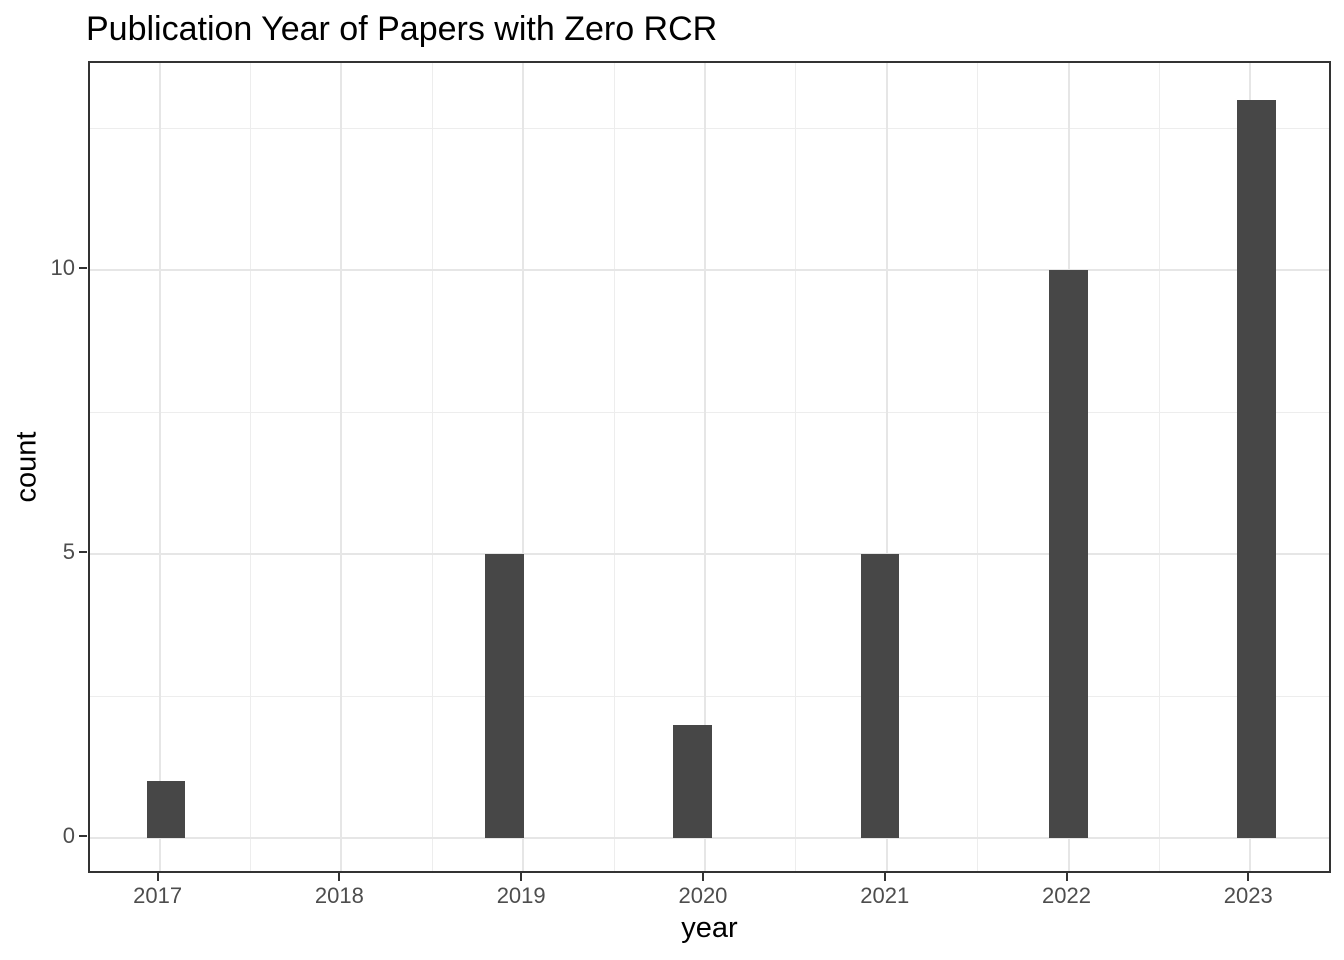  I want to click on x-tick-label: 2021, so click(885, 895).